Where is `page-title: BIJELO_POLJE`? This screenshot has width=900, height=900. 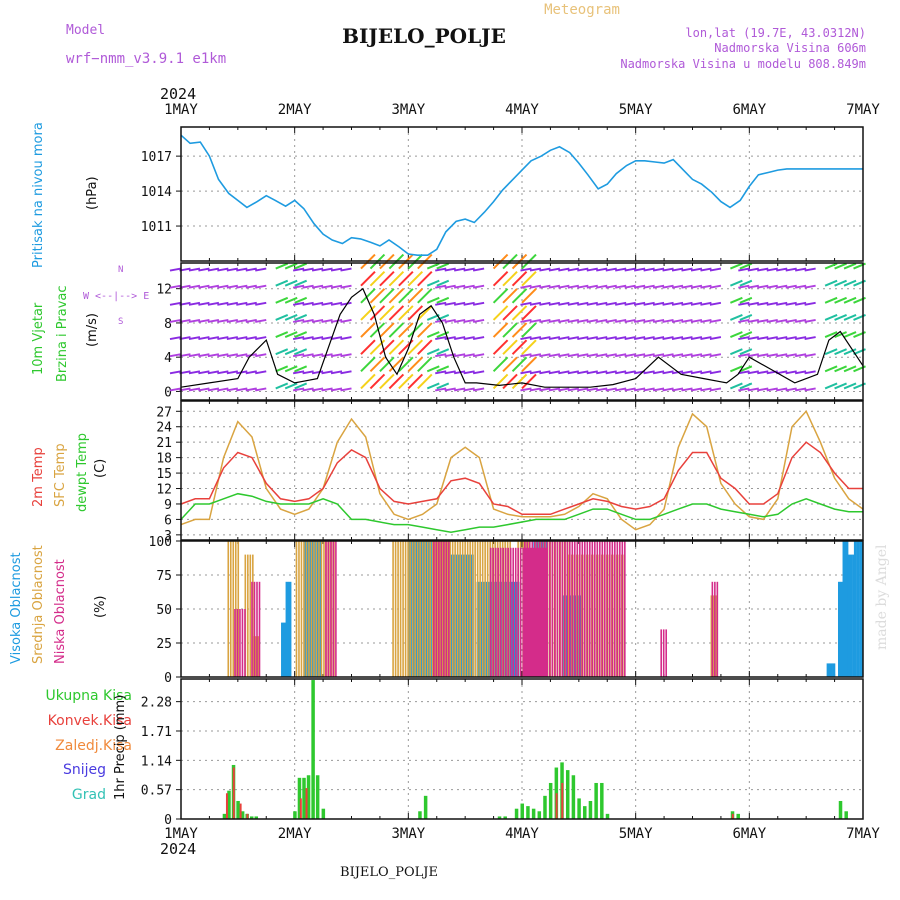
page-title: BIJELO_POLJE is located at coordinates (424, 36).